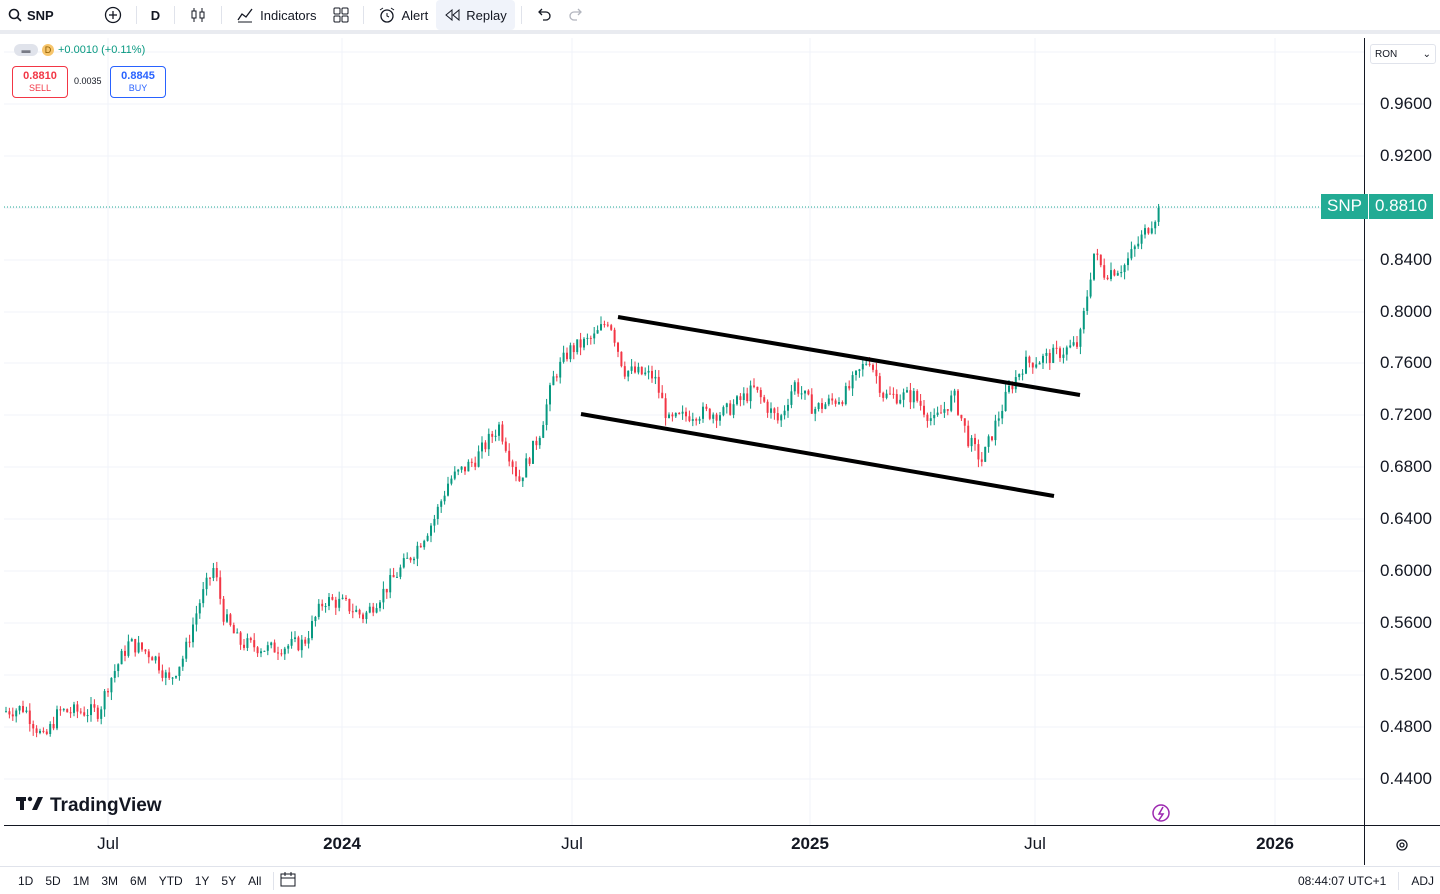 The image size is (1440, 894). What do you see at coordinates (1406, 726) in the screenshot?
I see `price-tick-label: 0.4800` at bounding box center [1406, 726].